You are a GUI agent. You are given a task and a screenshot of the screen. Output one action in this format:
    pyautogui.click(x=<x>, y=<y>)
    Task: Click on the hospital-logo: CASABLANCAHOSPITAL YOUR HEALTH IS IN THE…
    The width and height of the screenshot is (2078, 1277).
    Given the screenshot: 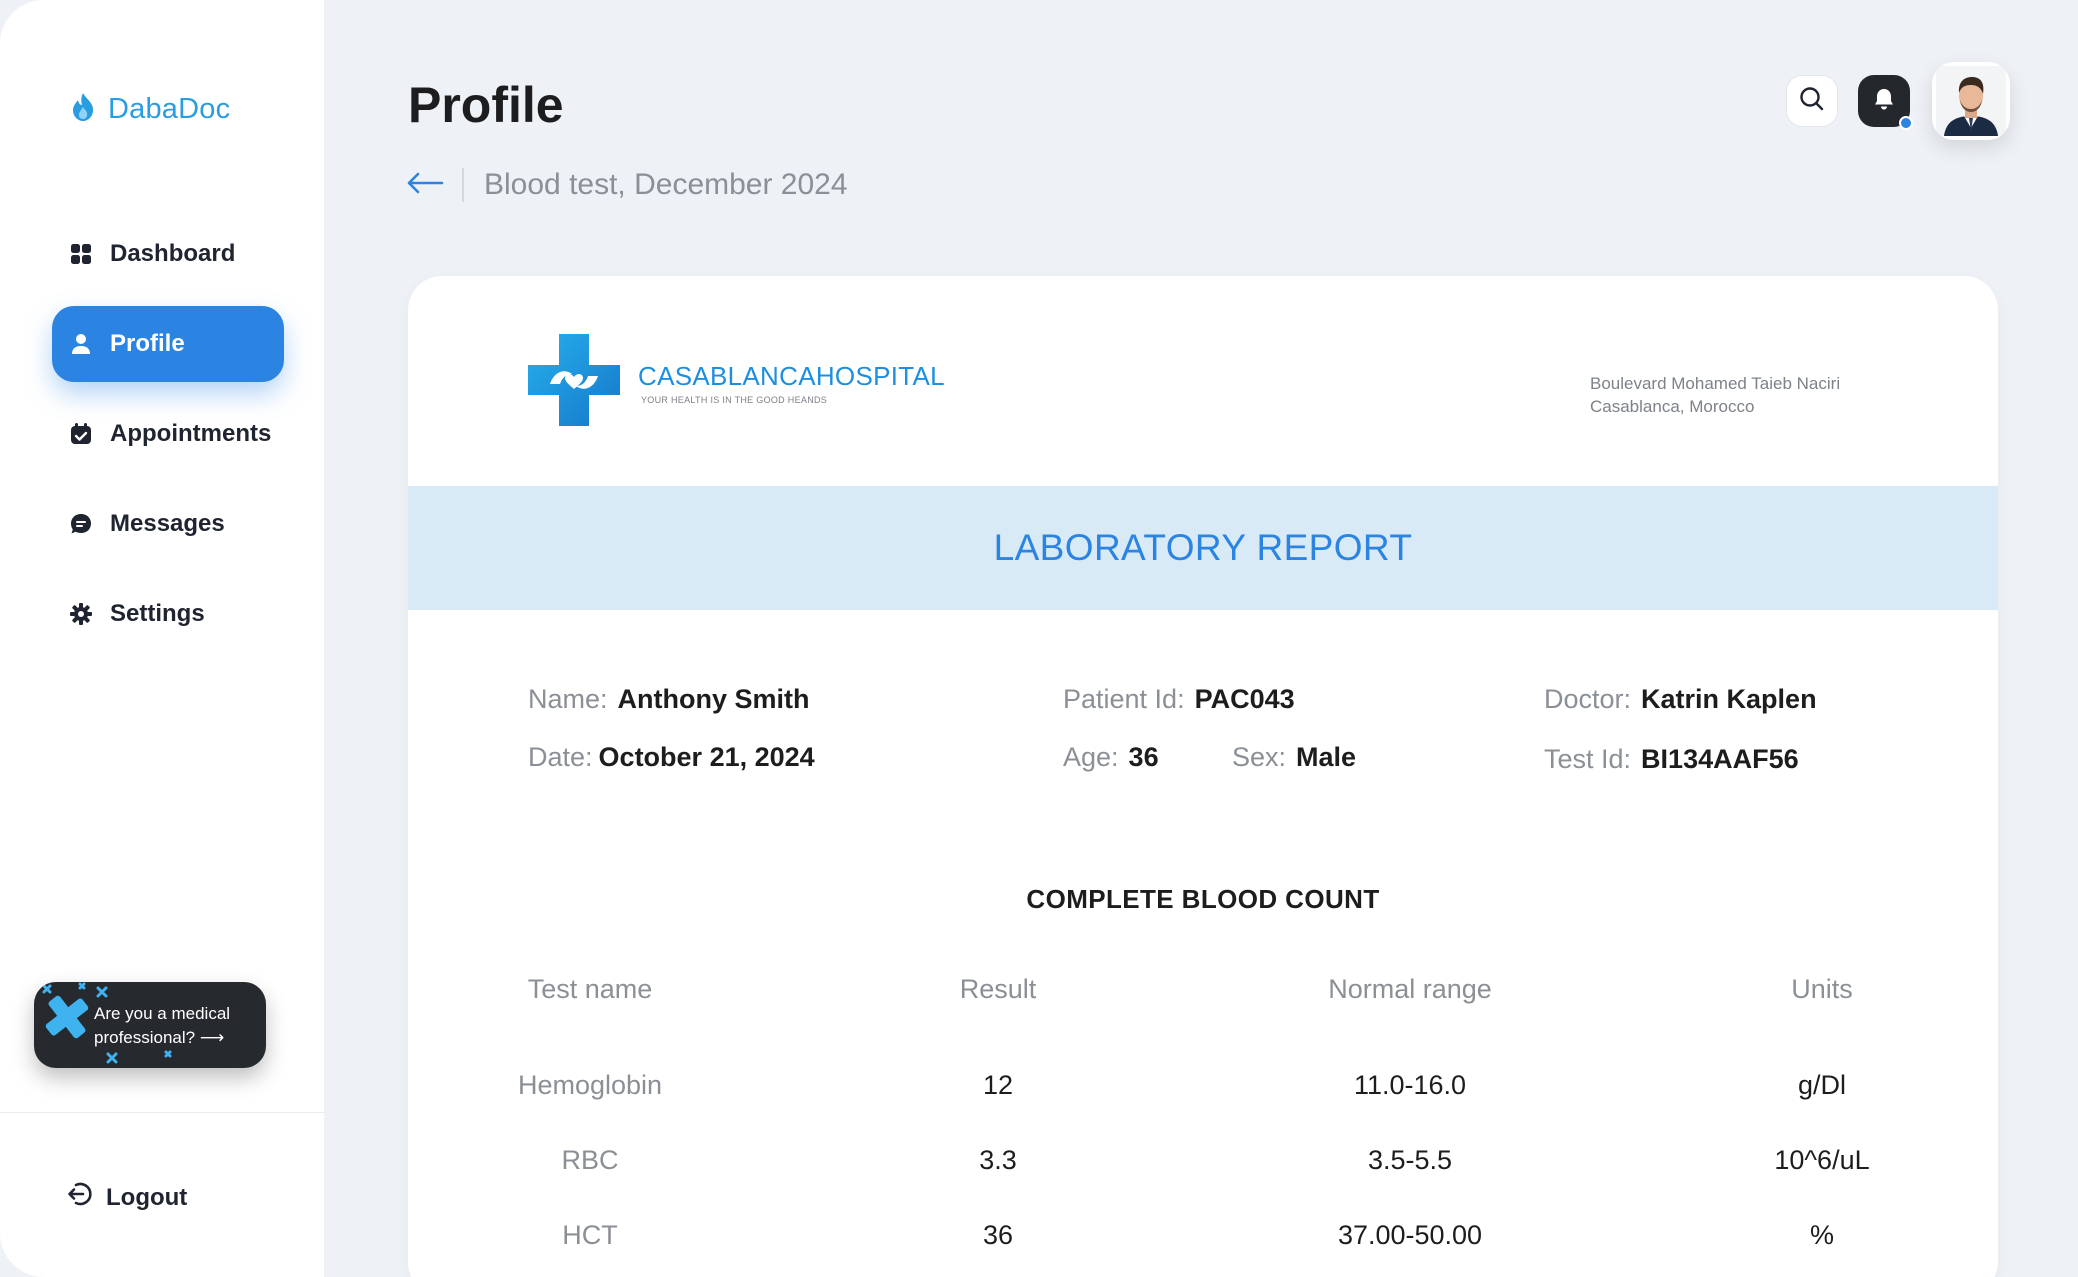 What is the action you would take?
    pyautogui.click(x=736, y=382)
    